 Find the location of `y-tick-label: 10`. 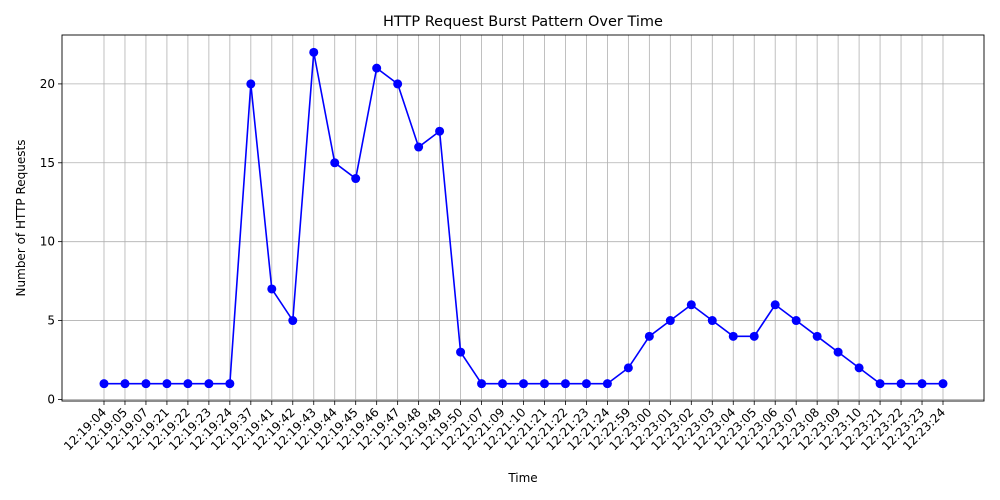

y-tick-label: 10 is located at coordinates (47, 242).